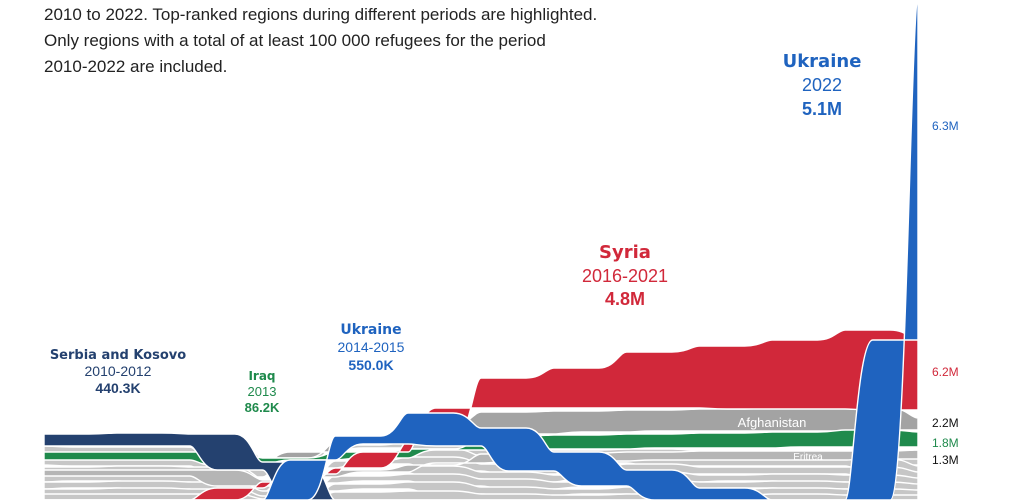  I want to click on ukraine-2022-label: Ukraine, so click(822, 61).